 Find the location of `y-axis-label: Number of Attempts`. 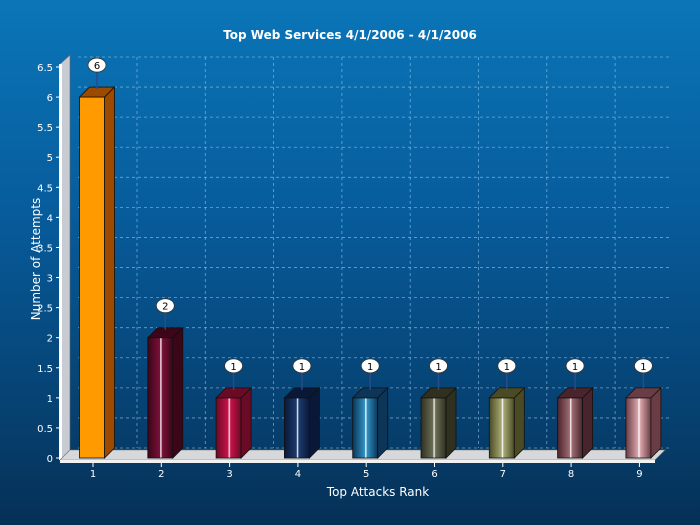

y-axis-label: Number of Attempts is located at coordinates (36, 259).